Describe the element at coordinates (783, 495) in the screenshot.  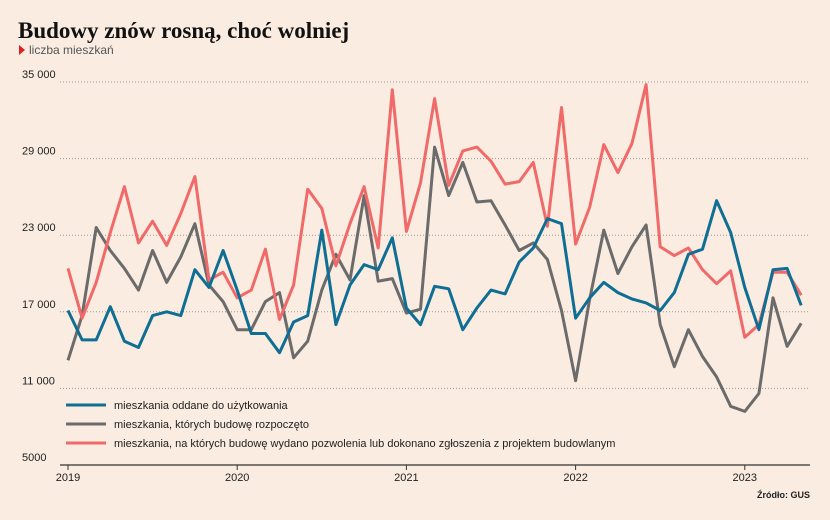
I see `source: Źródło: GUS` at that location.